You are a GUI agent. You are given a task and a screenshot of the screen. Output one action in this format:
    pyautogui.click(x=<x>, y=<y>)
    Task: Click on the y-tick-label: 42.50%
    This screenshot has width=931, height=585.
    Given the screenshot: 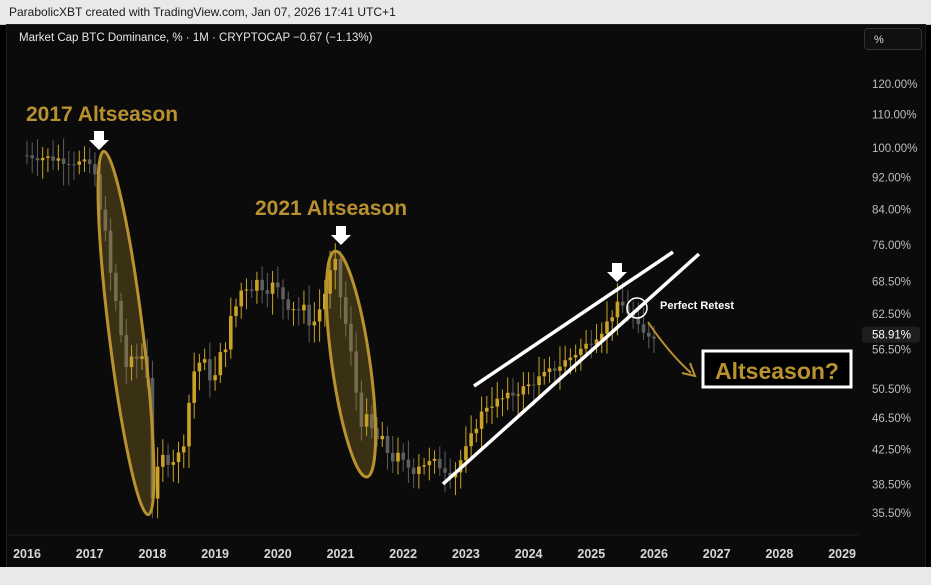 What is the action you would take?
    pyautogui.click(x=891, y=451)
    